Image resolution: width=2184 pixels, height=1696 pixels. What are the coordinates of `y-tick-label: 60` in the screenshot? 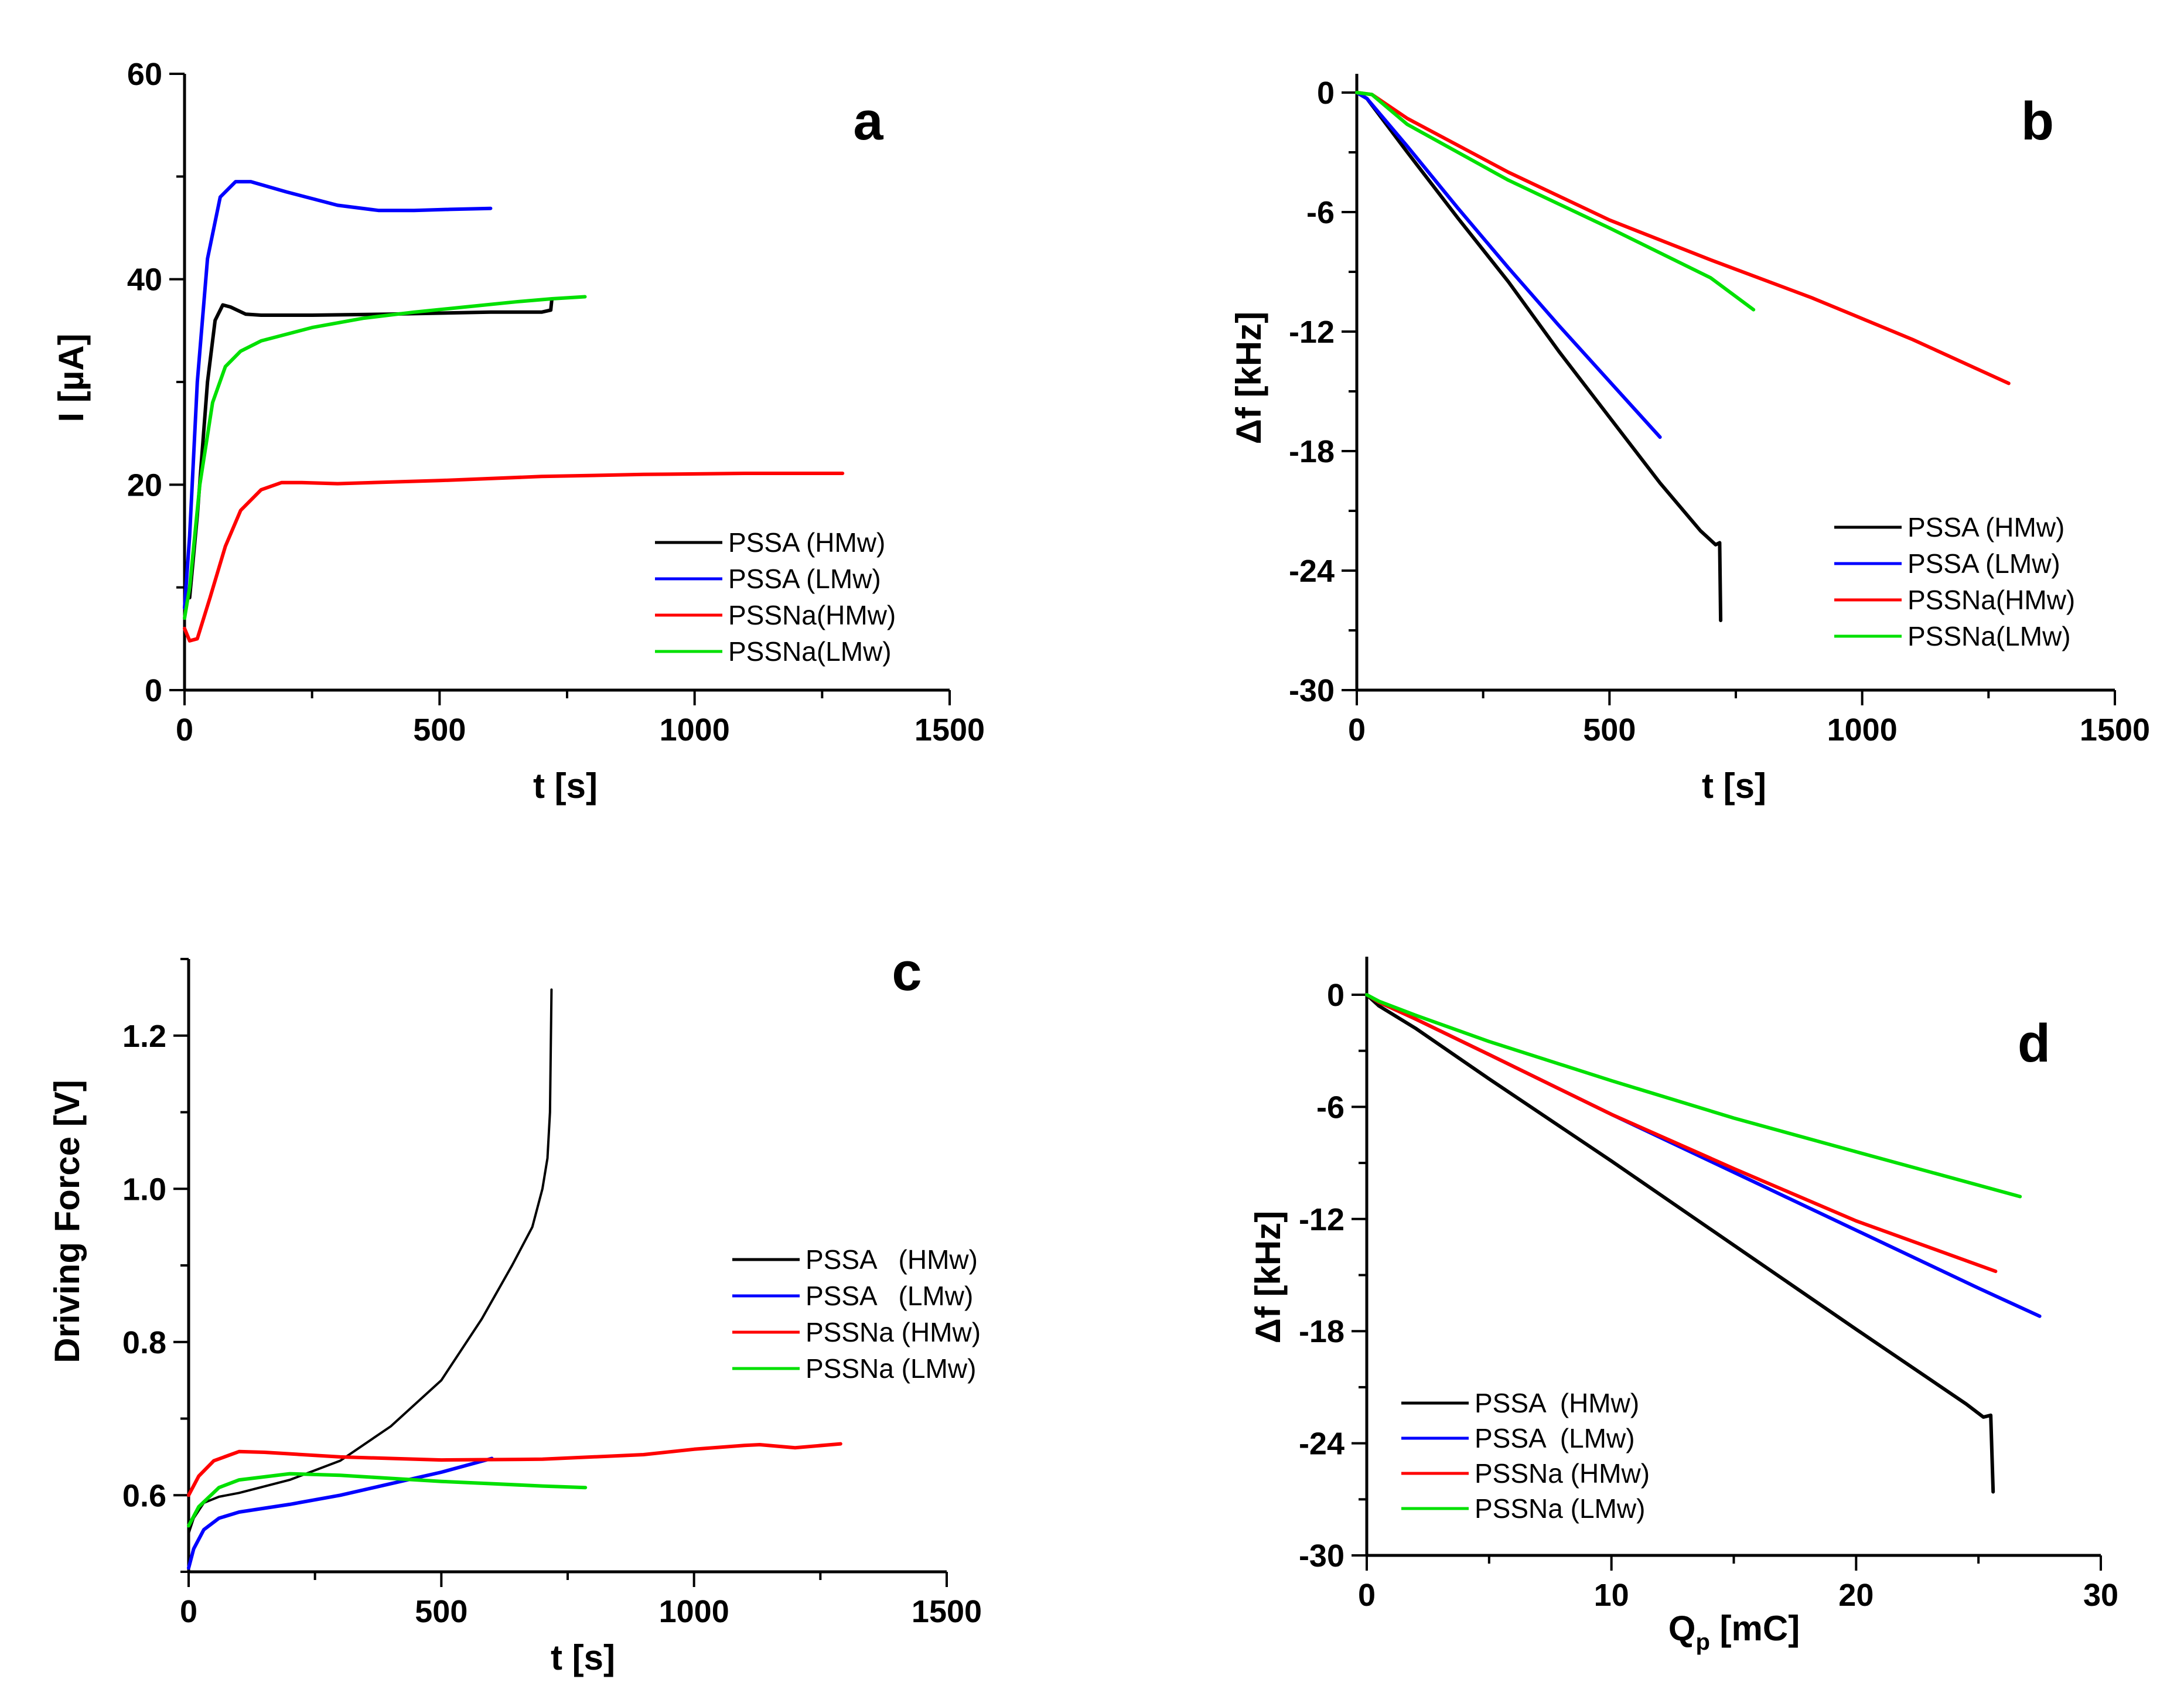 It's located at (144, 74).